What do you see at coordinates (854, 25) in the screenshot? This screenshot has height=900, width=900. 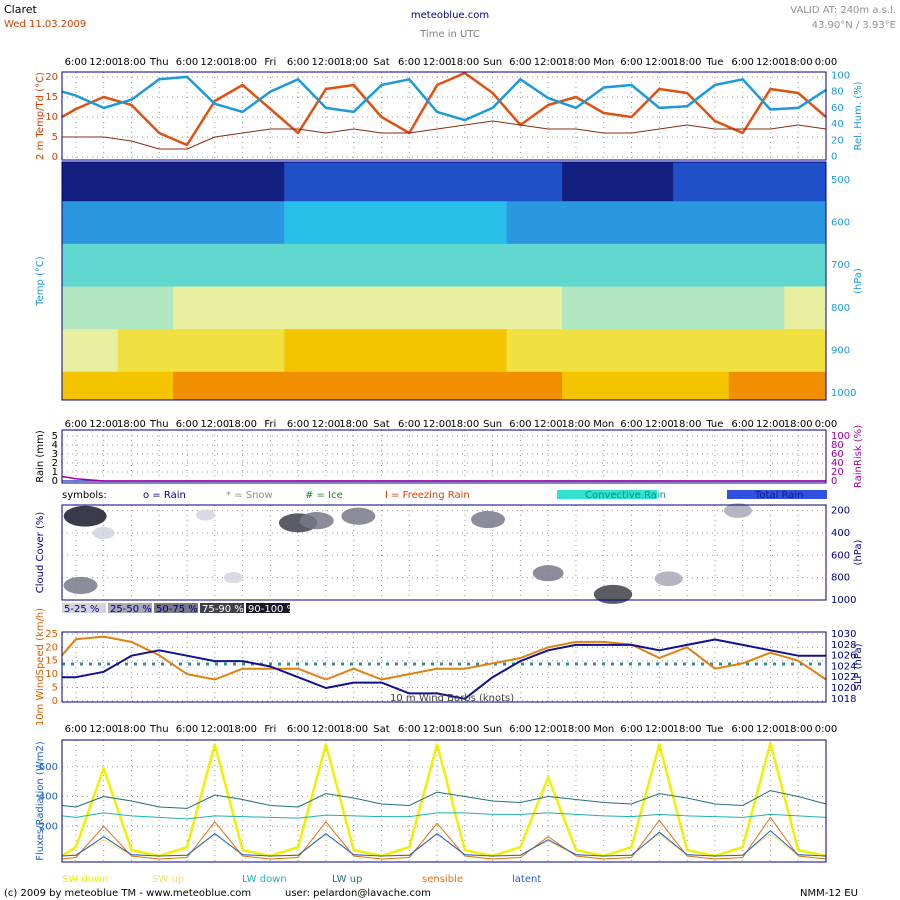 I see `coords: 43.90°N / 3.93°E` at bounding box center [854, 25].